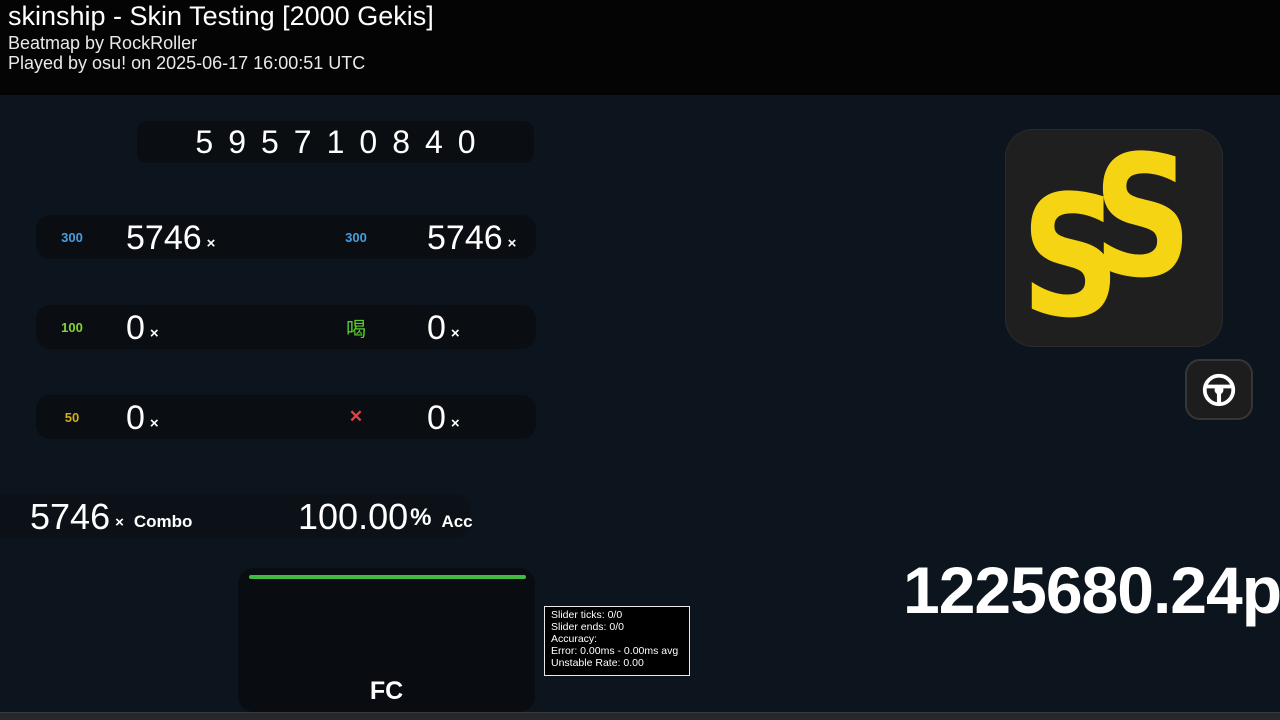  Describe the element at coordinates (286, 327) in the screenshot. I see `judgement-row-100: 100 0 × 喝 0 ×` at that location.